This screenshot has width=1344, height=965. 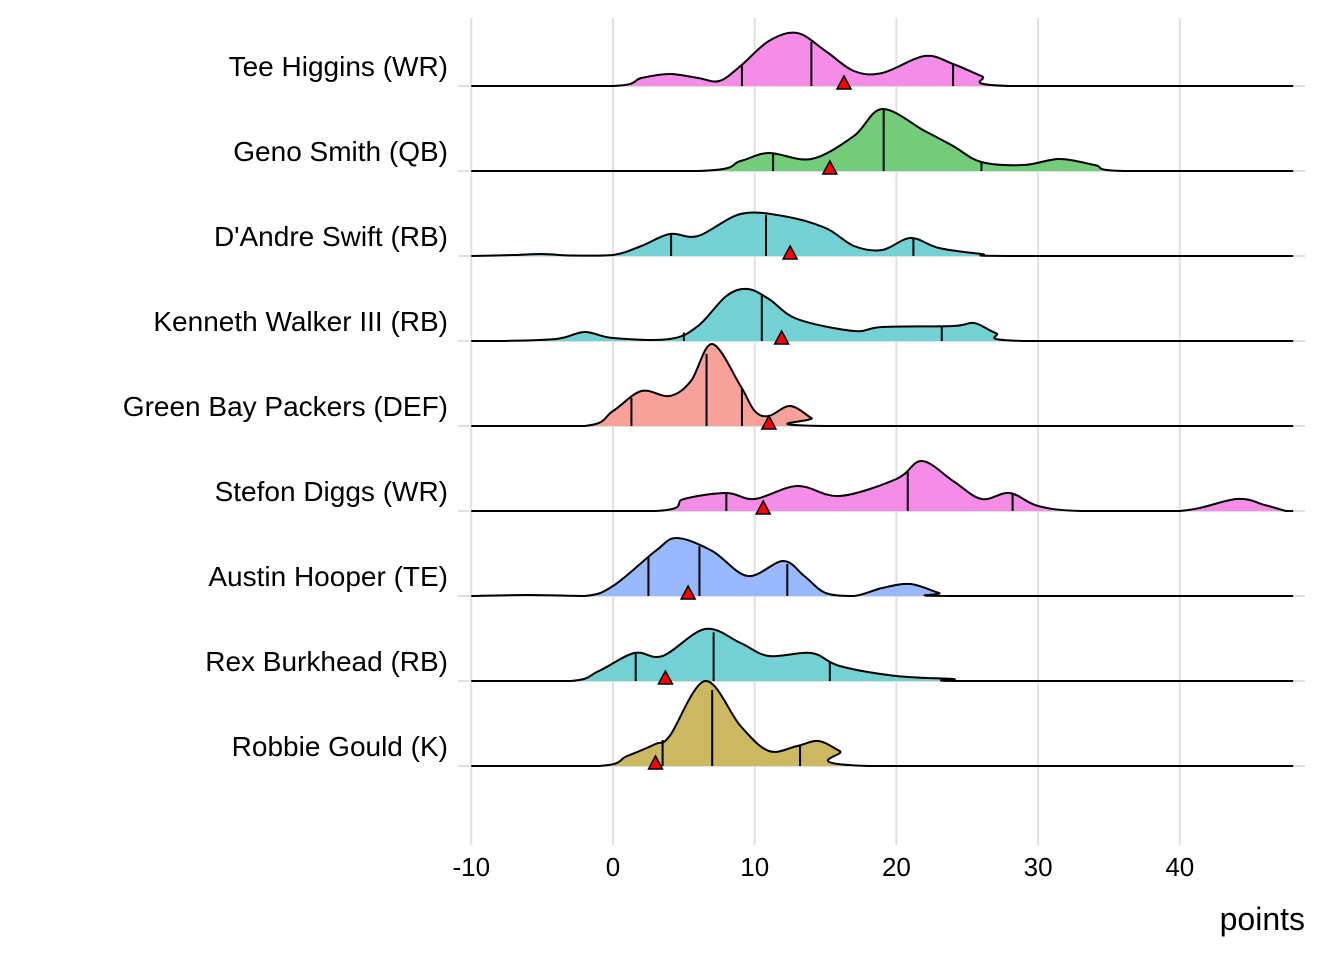 I want to click on x-tick-label: -10, so click(x=472, y=867).